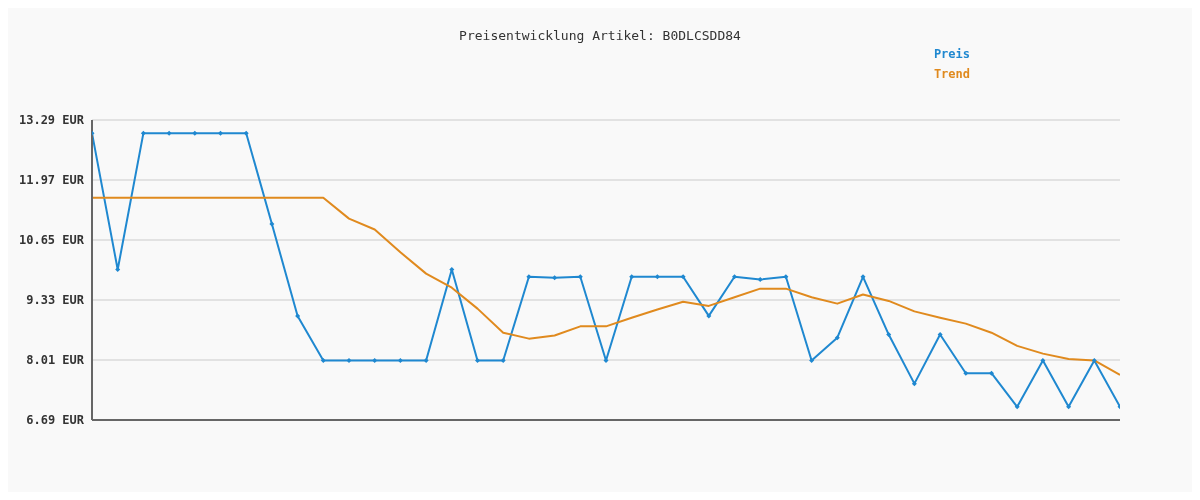  I want to click on chart-title: Preisentwicklung Artikel: B0DLCSDD84, so click(600, 35).